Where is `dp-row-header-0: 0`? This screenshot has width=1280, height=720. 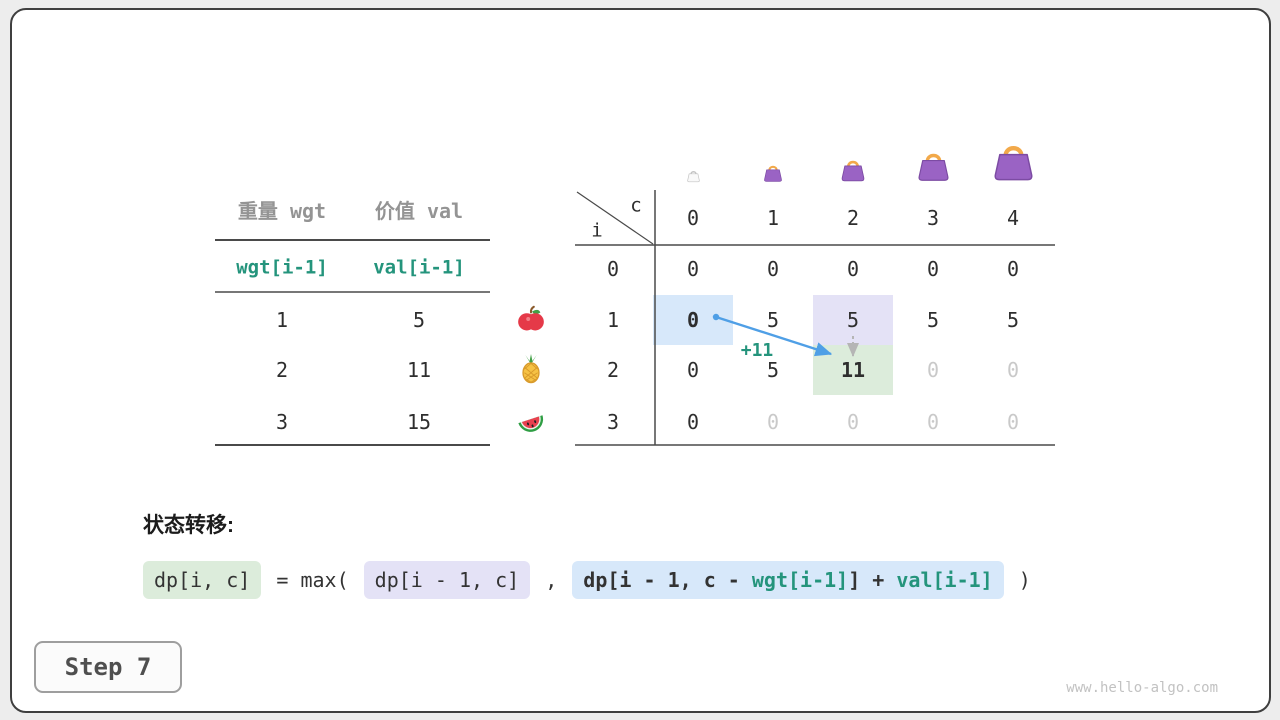 dp-row-header-0: 0 is located at coordinates (613, 269).